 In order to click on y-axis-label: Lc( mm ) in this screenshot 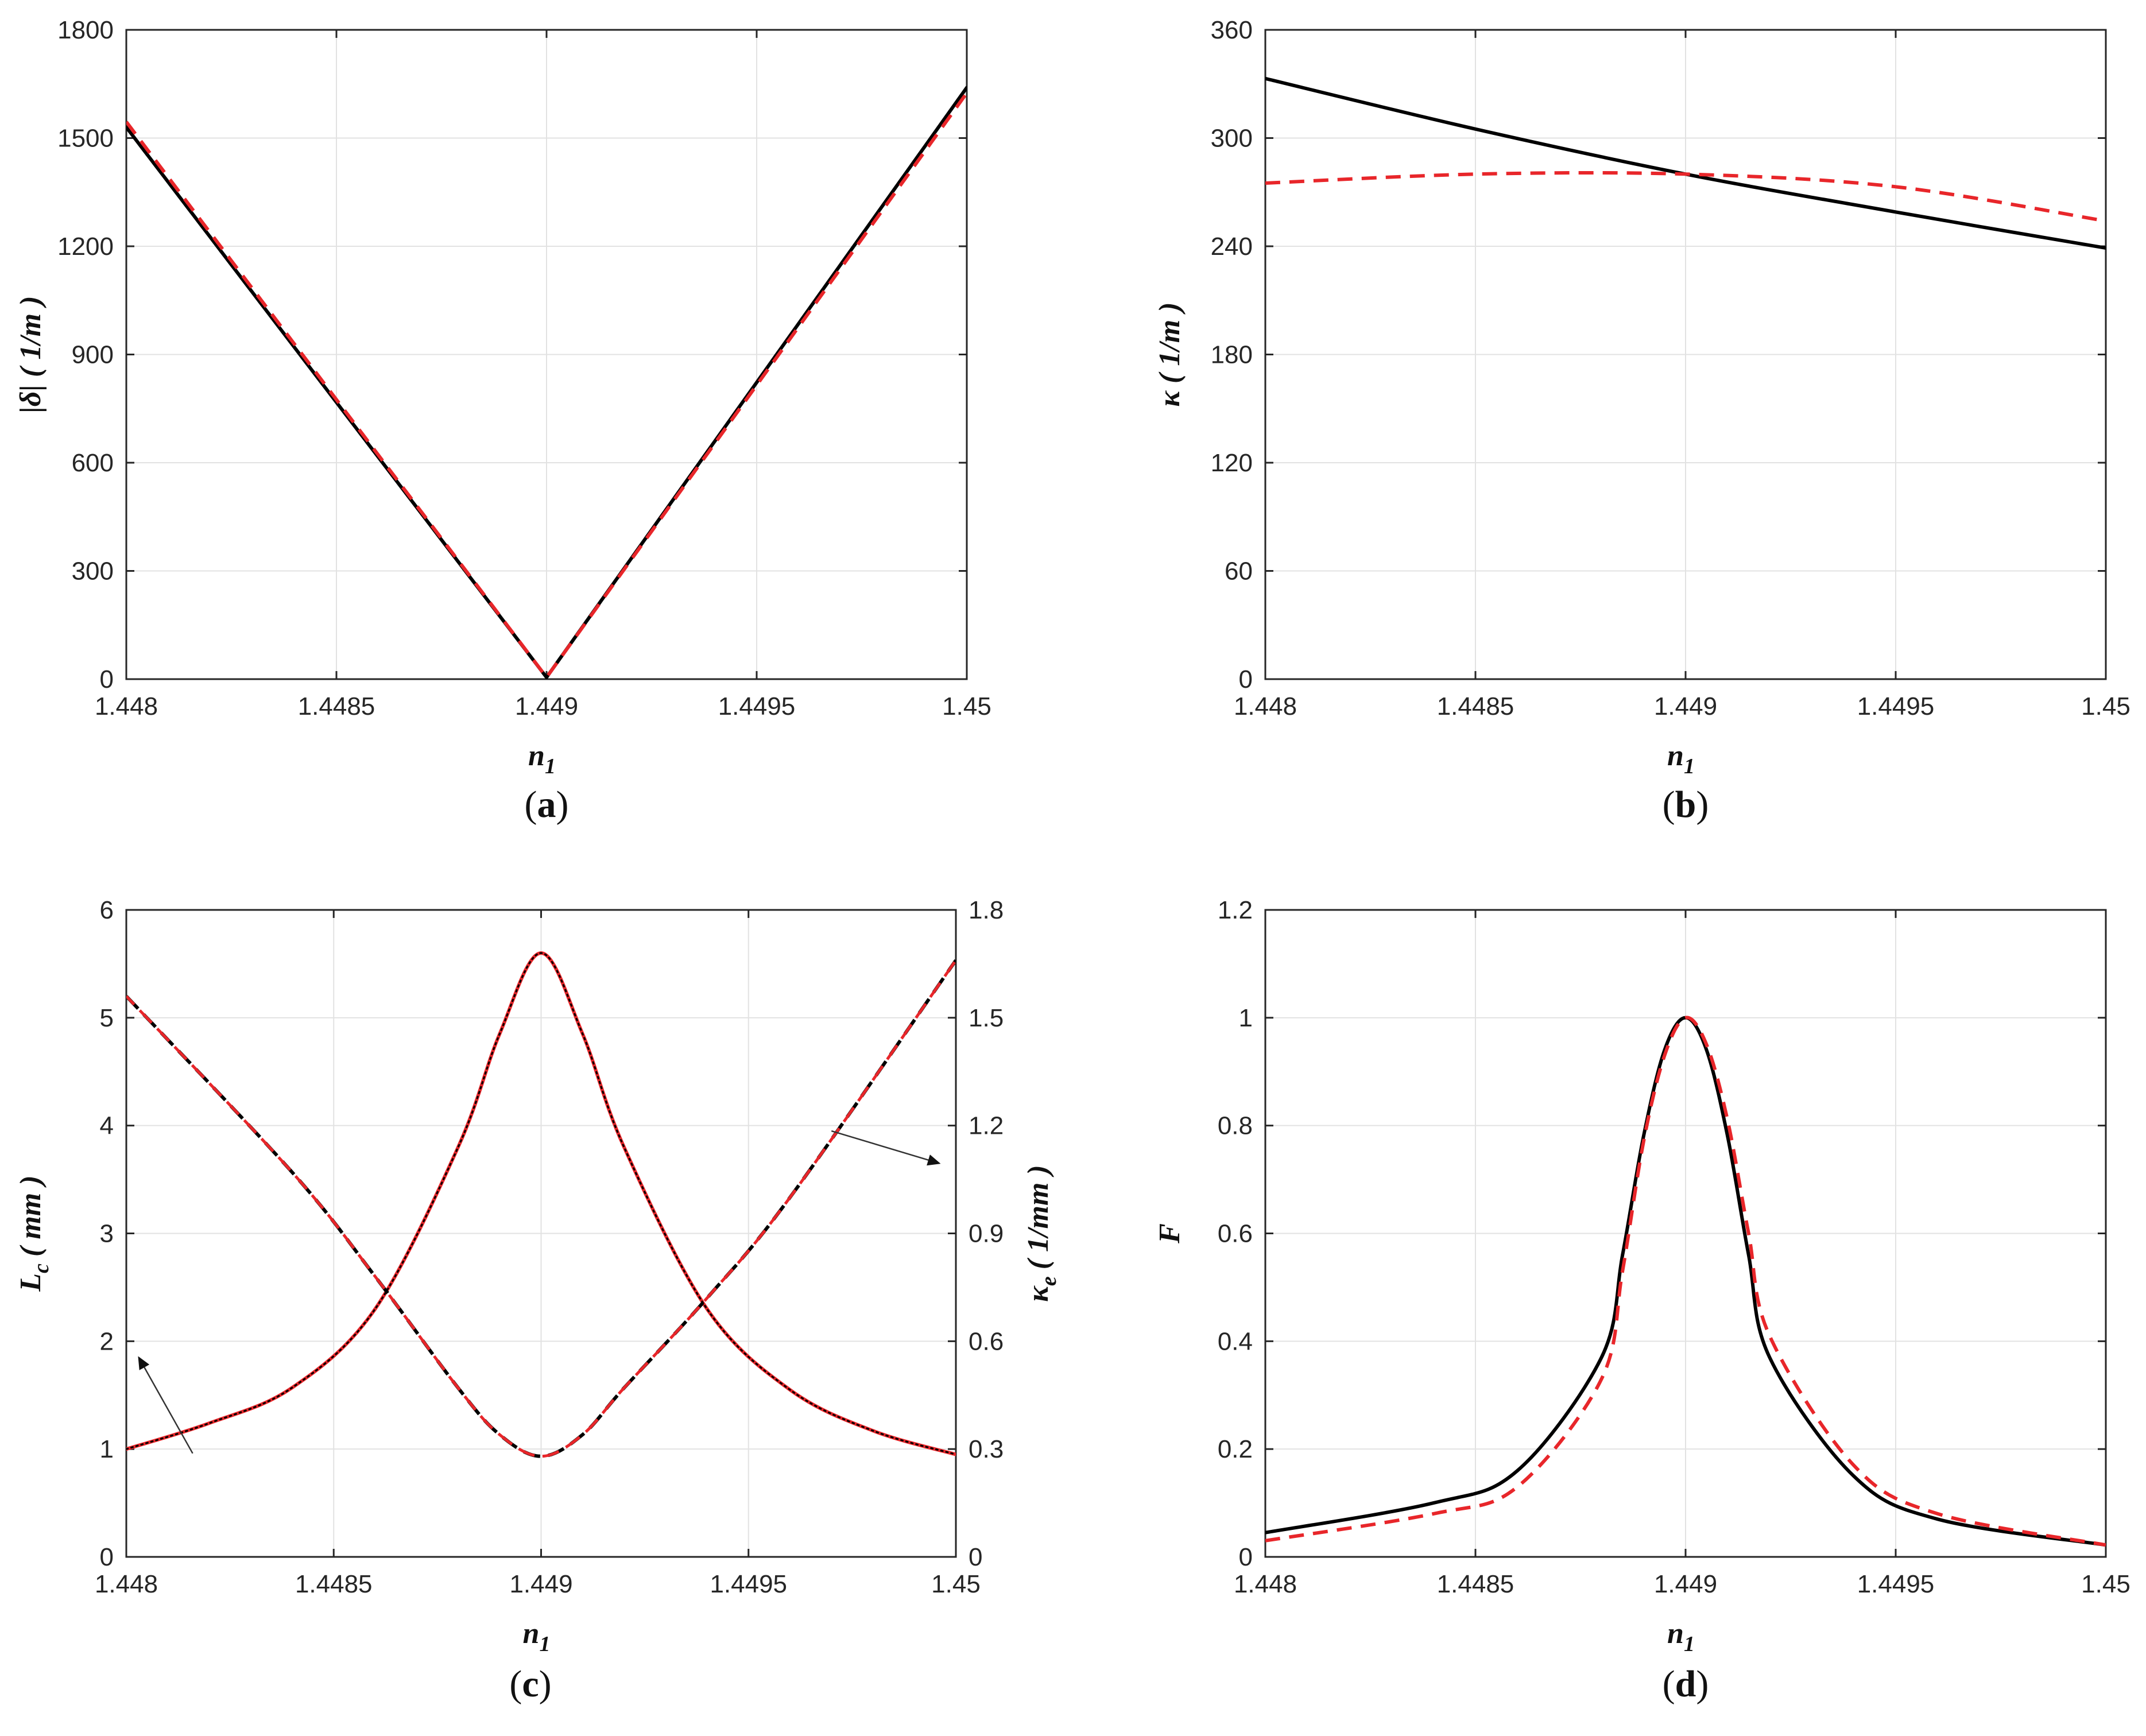, I will do `click(33, 1233)`.